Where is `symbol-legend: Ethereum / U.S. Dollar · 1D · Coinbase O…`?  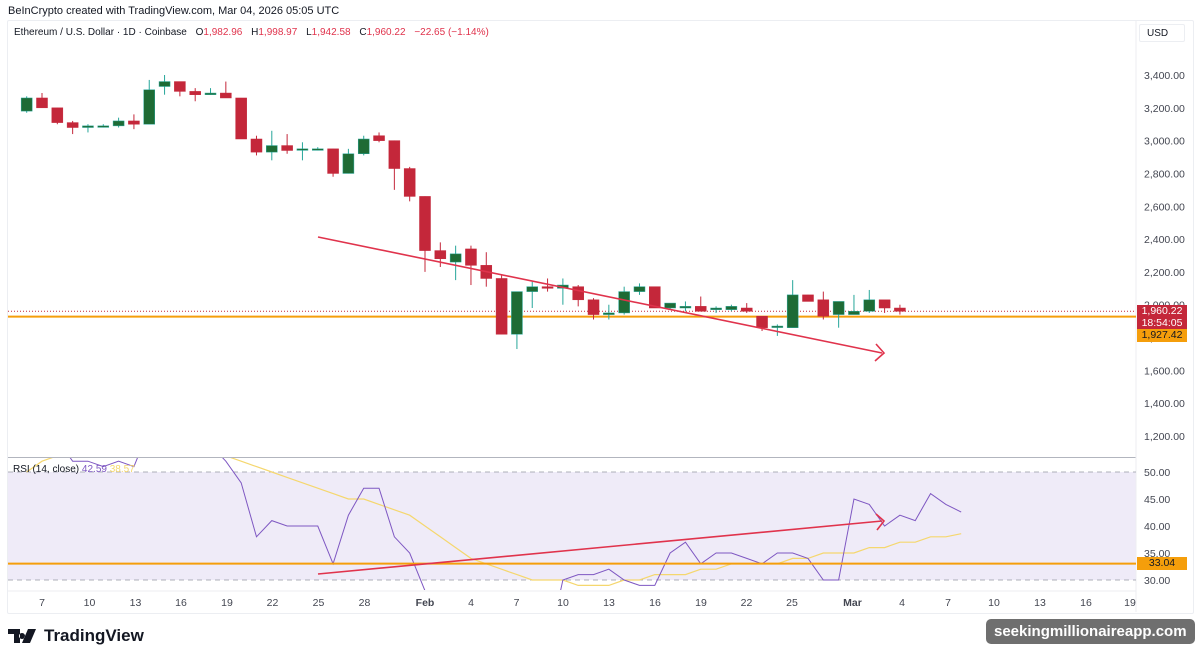 symbol-legend: Ethereum / U.S. Dollar · 1D · Coinbase O… is located at coordinates (251, 32).